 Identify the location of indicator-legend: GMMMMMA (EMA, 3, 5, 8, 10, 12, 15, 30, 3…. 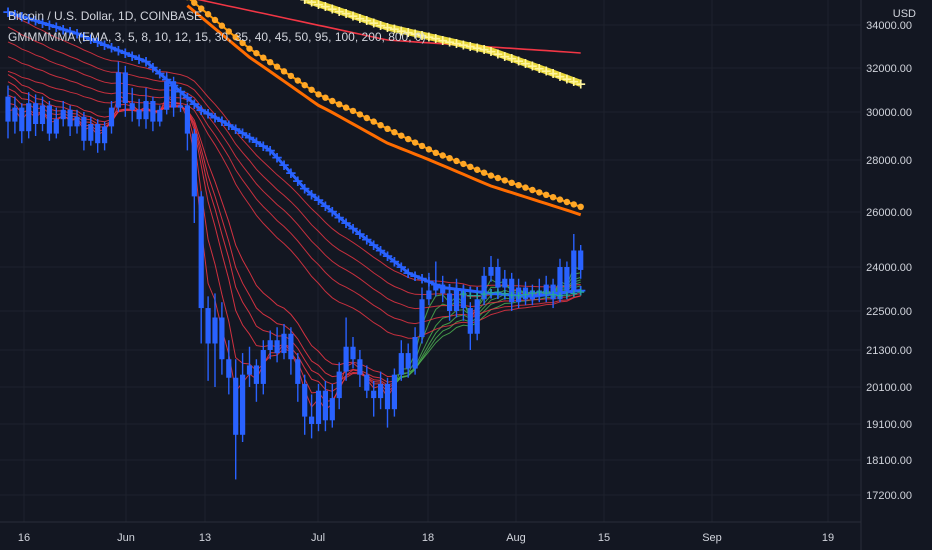
(217, 37).